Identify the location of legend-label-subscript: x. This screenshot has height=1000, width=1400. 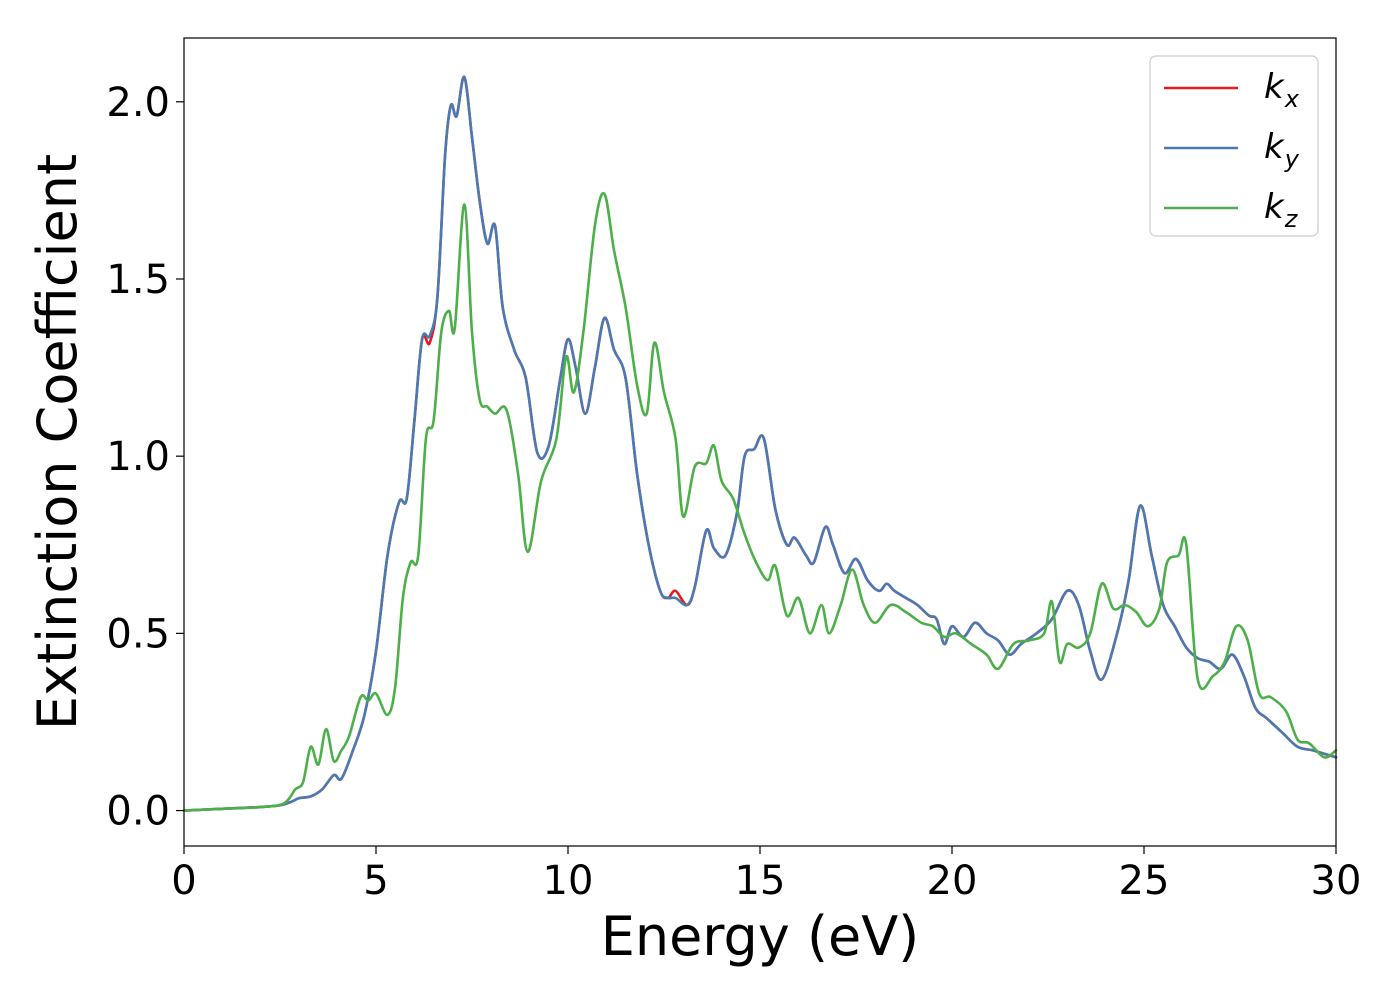
(1292, 99).